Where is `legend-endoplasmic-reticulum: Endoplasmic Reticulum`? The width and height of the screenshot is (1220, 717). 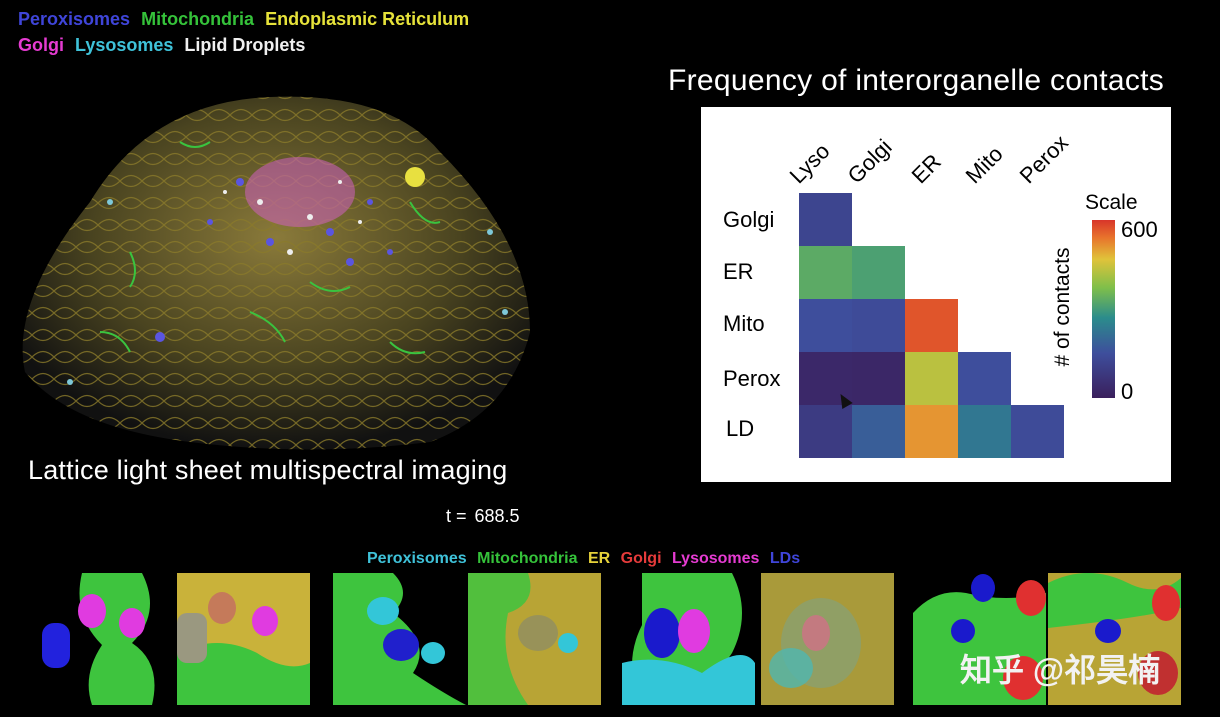 legend-endoplasmic-reticulum: Endoplasmic Reticulum is located at coordinates (367, 19).